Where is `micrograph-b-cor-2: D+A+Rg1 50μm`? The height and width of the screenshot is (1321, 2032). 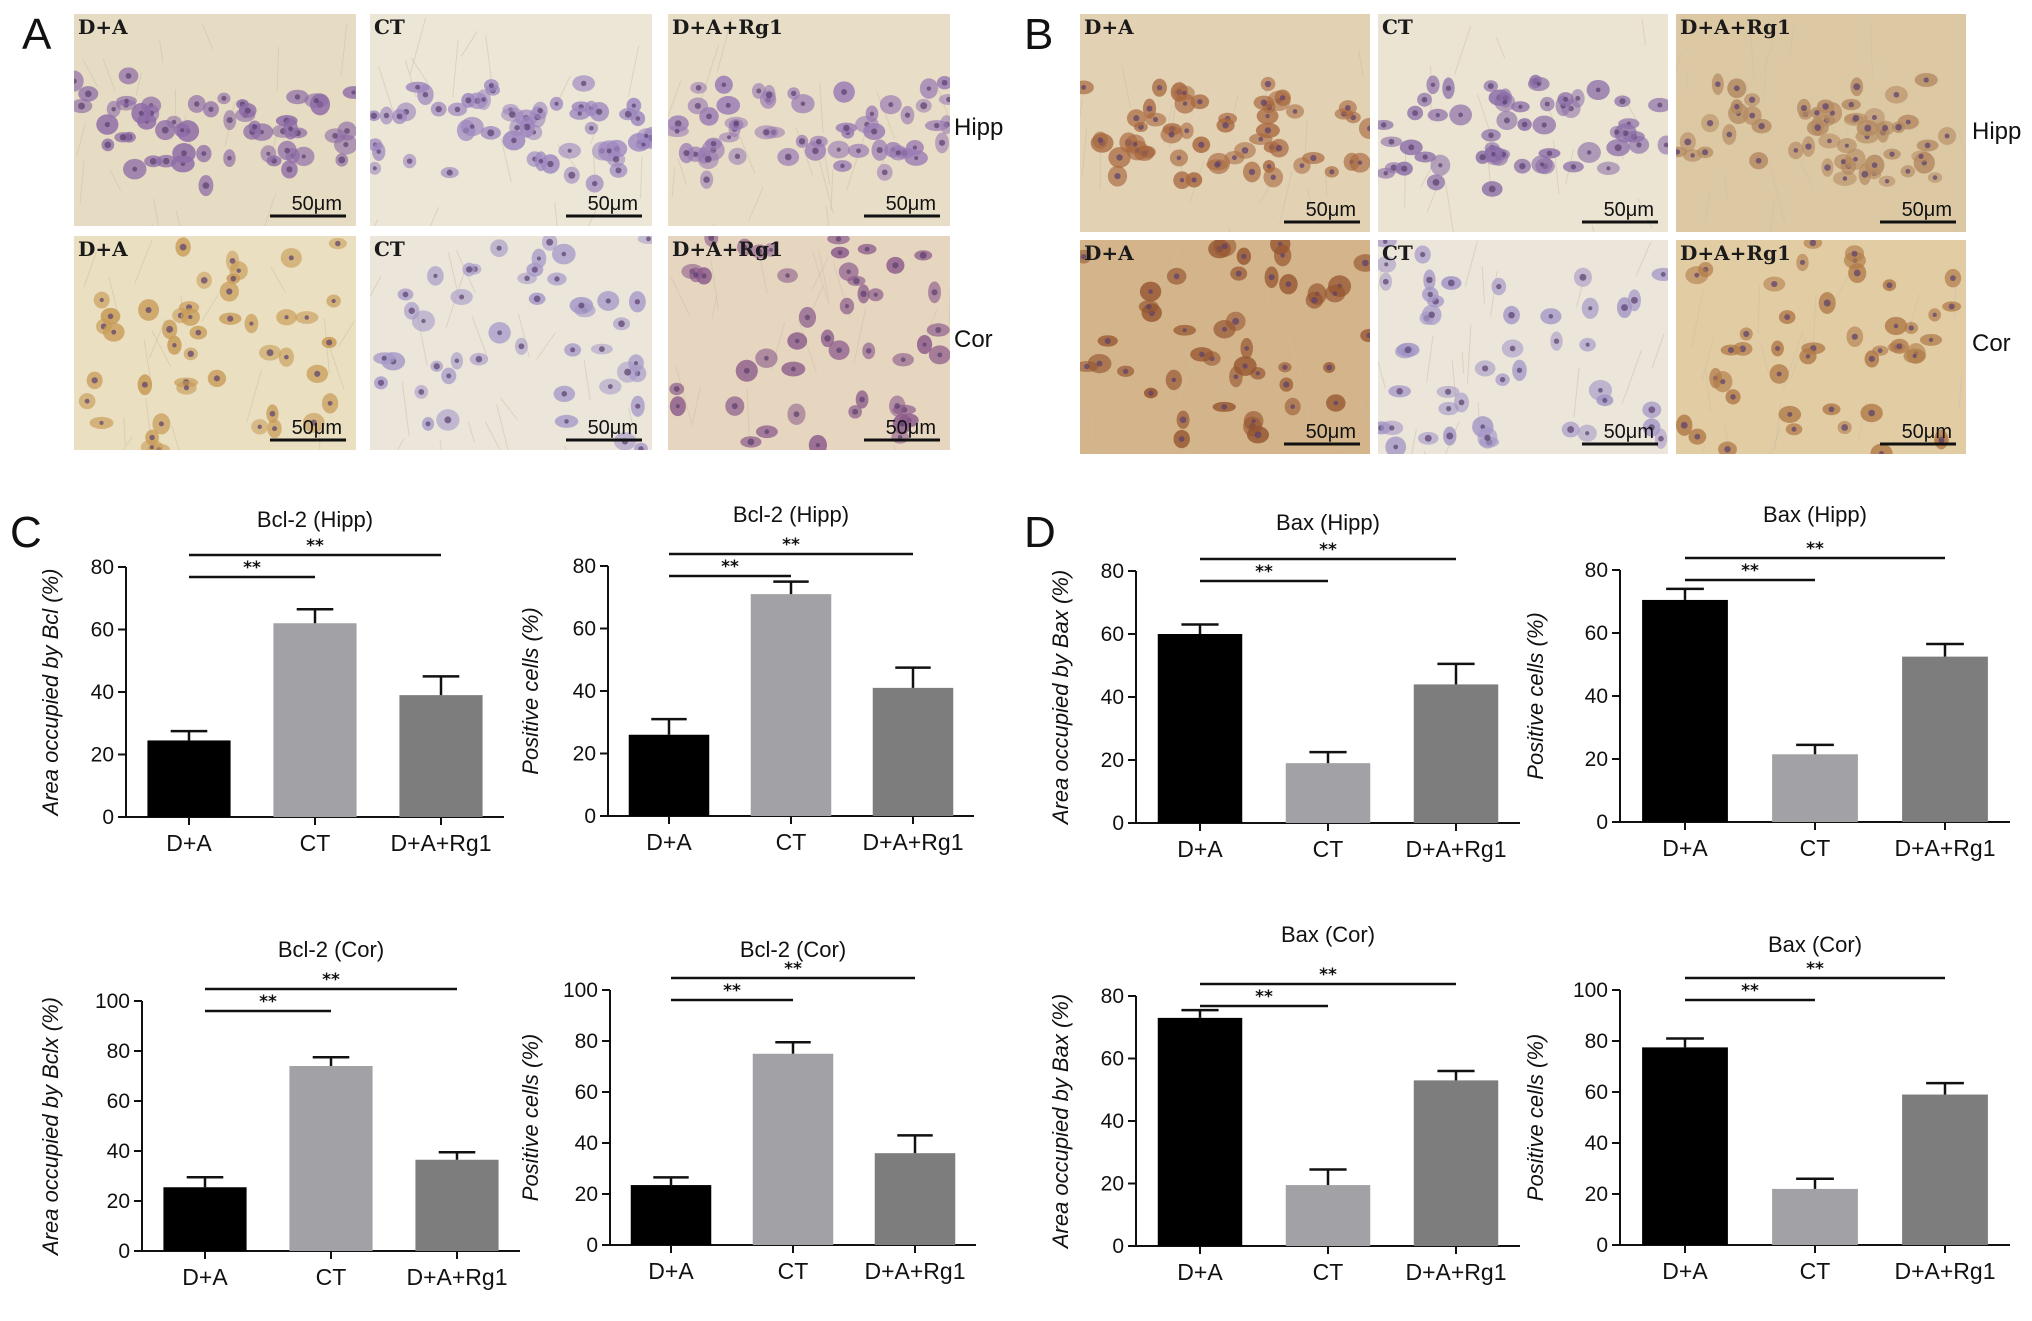 micrograph-b-cor-2: D+A+Rg1 50μm is located at coordinates (1821, 347).